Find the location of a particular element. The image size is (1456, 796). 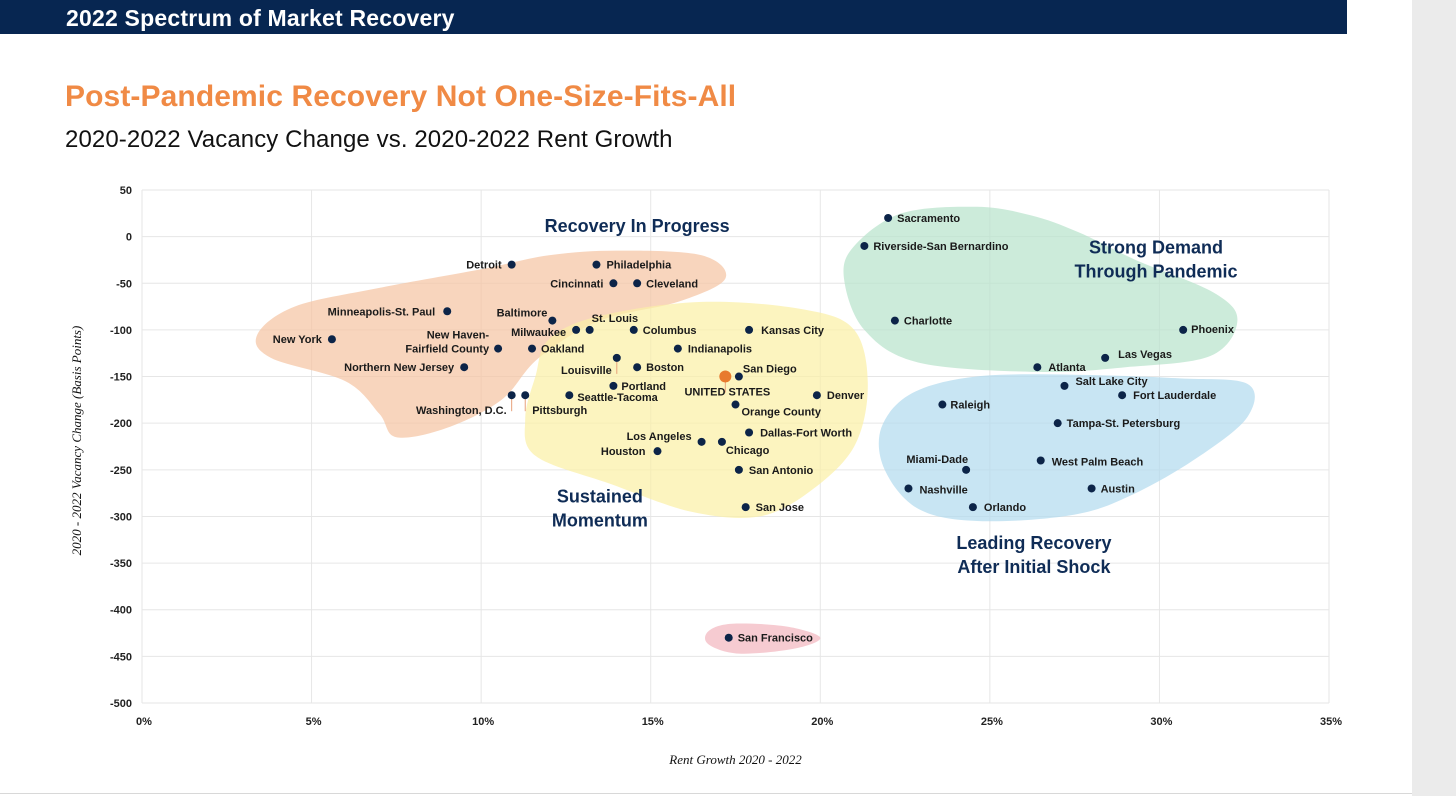

point-label-portland: Portland is located at coordinates (643, 387).